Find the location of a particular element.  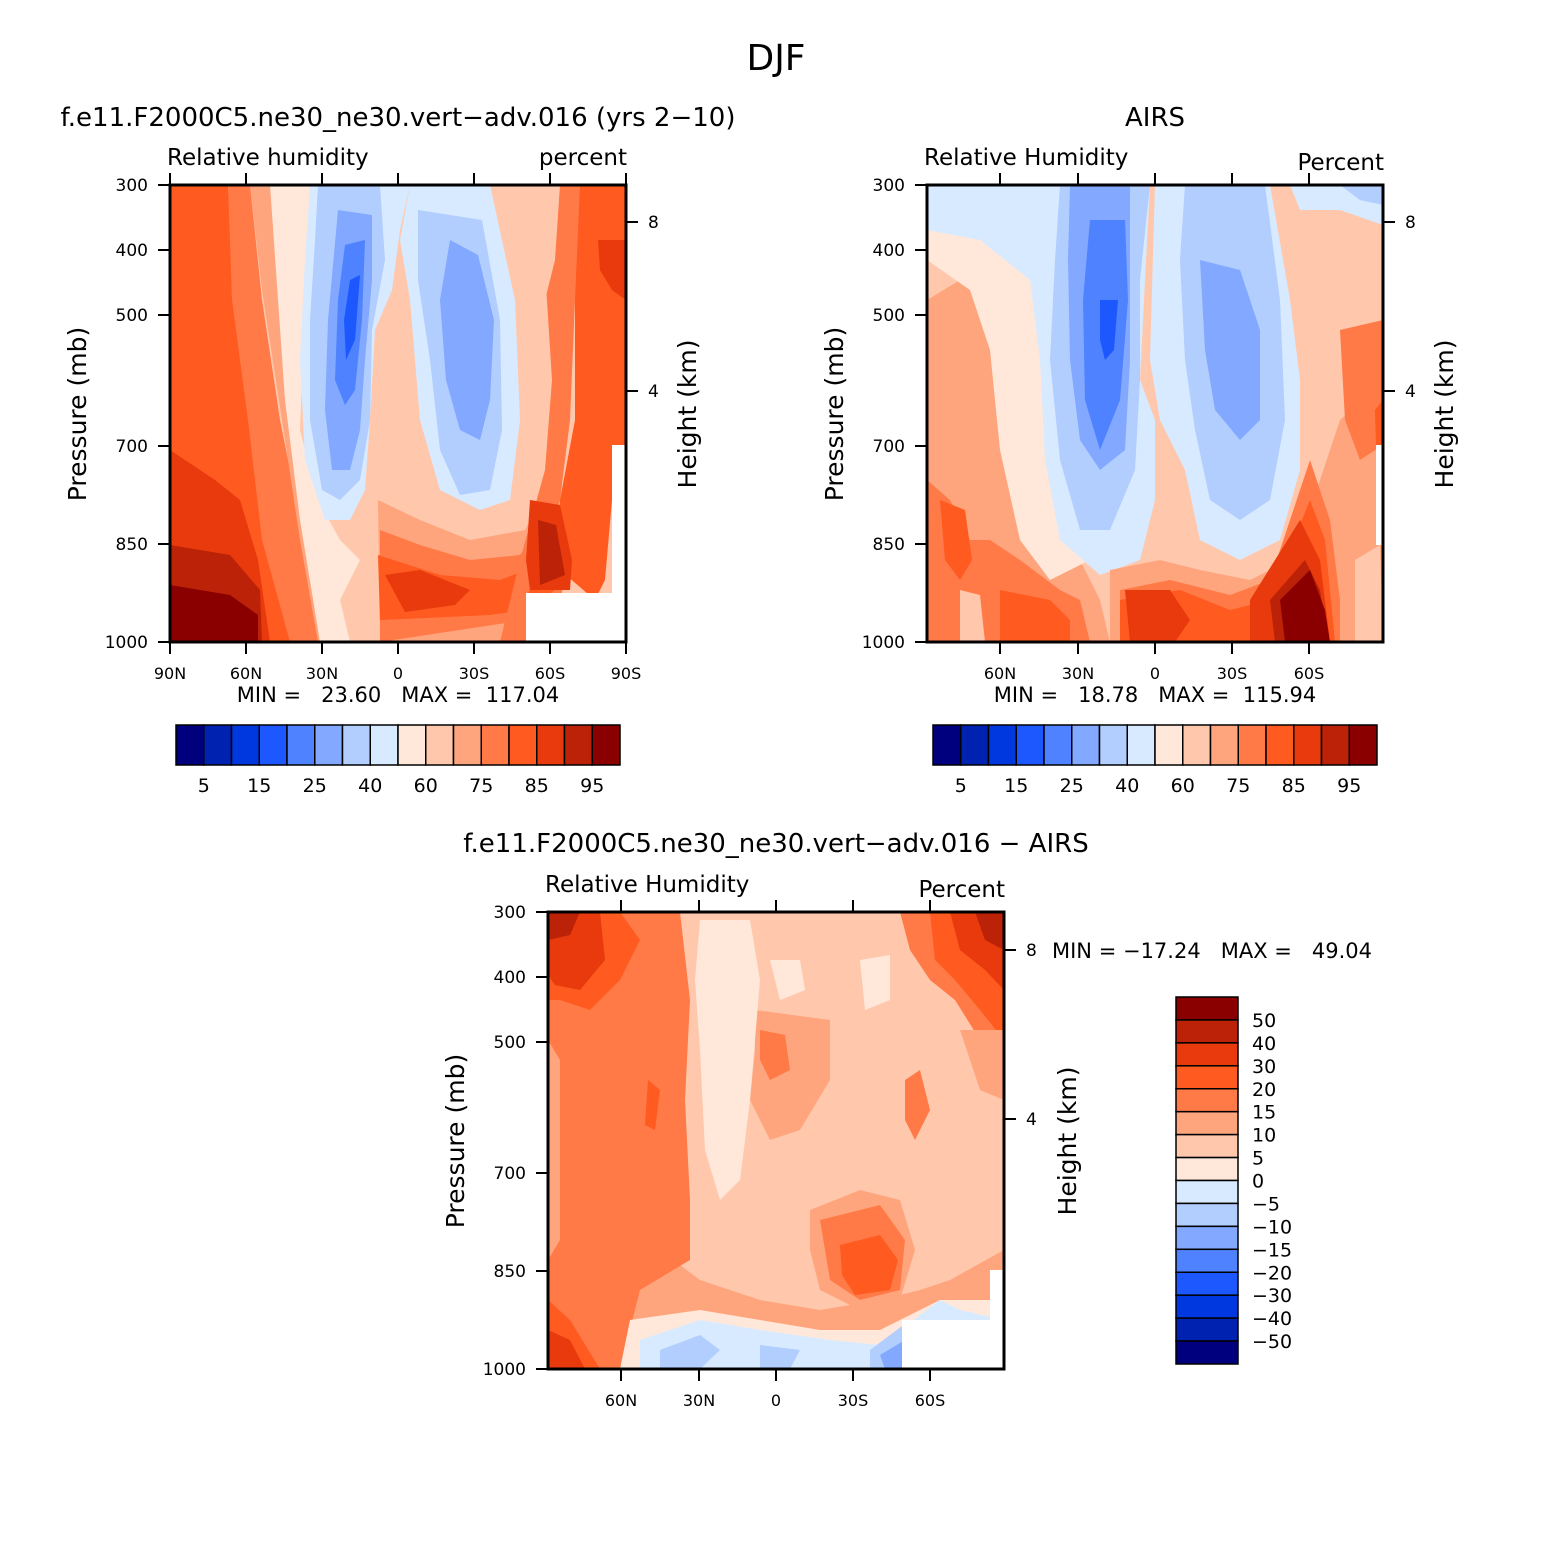

colorbar-tick-label: −5 is located at coordinates (1266, 1204).